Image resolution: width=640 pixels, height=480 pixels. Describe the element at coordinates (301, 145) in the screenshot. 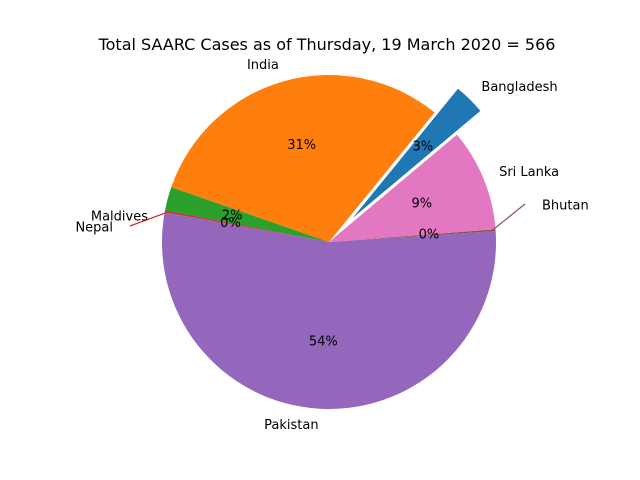

I see `percent-label-india: 31%` at that location.